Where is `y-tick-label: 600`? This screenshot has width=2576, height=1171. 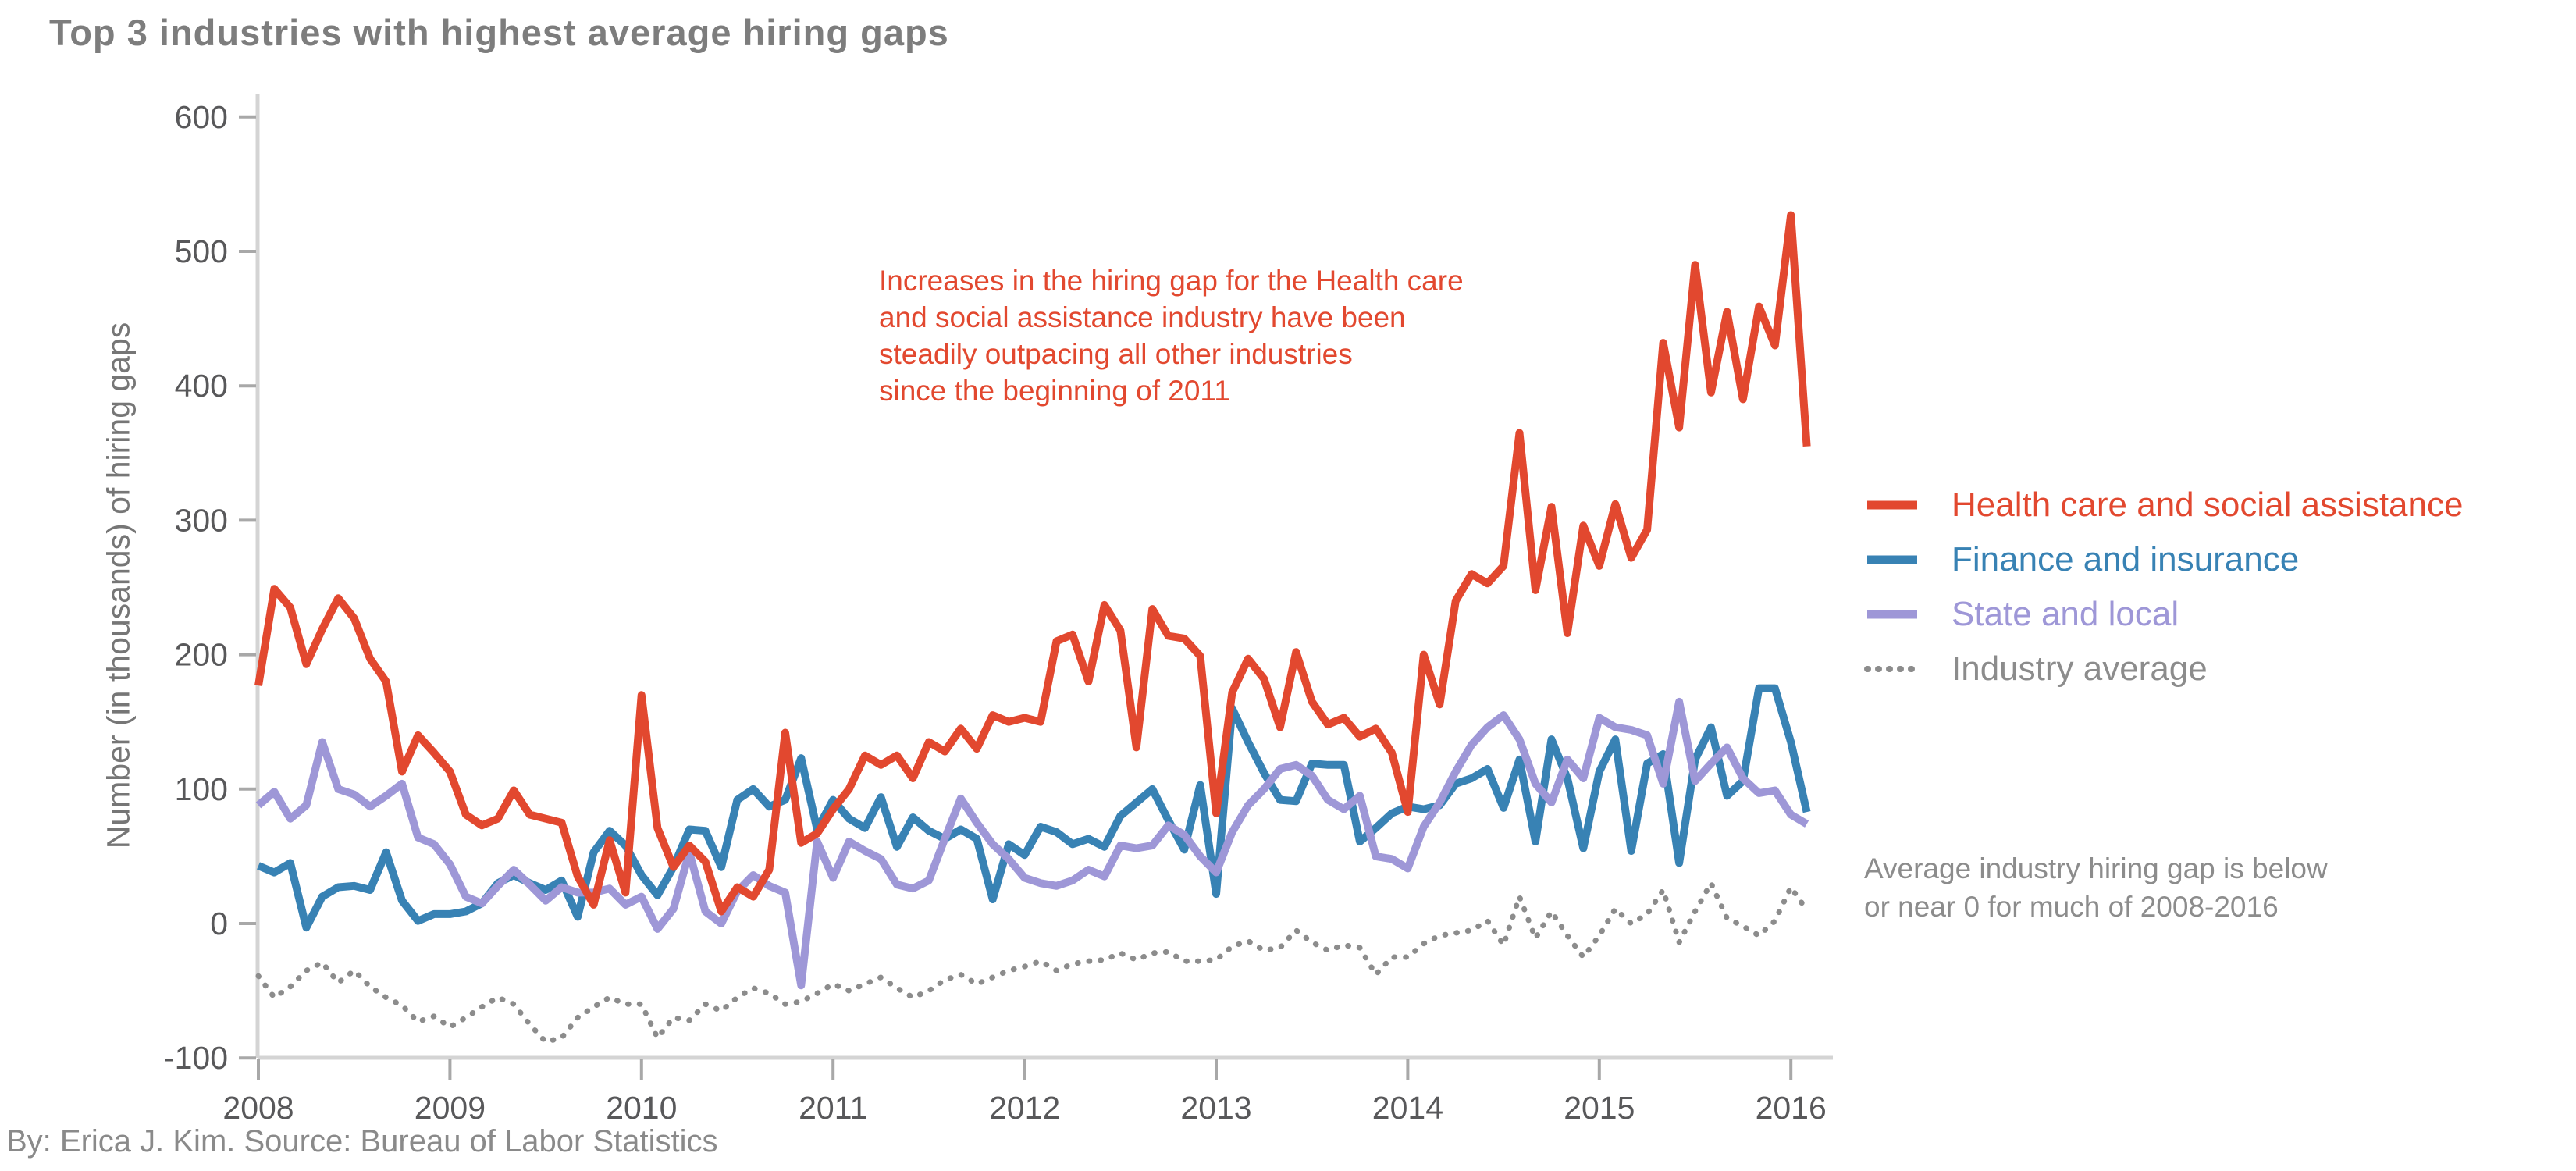 y-tick-label: 600 is located at coordinates (201, 117).